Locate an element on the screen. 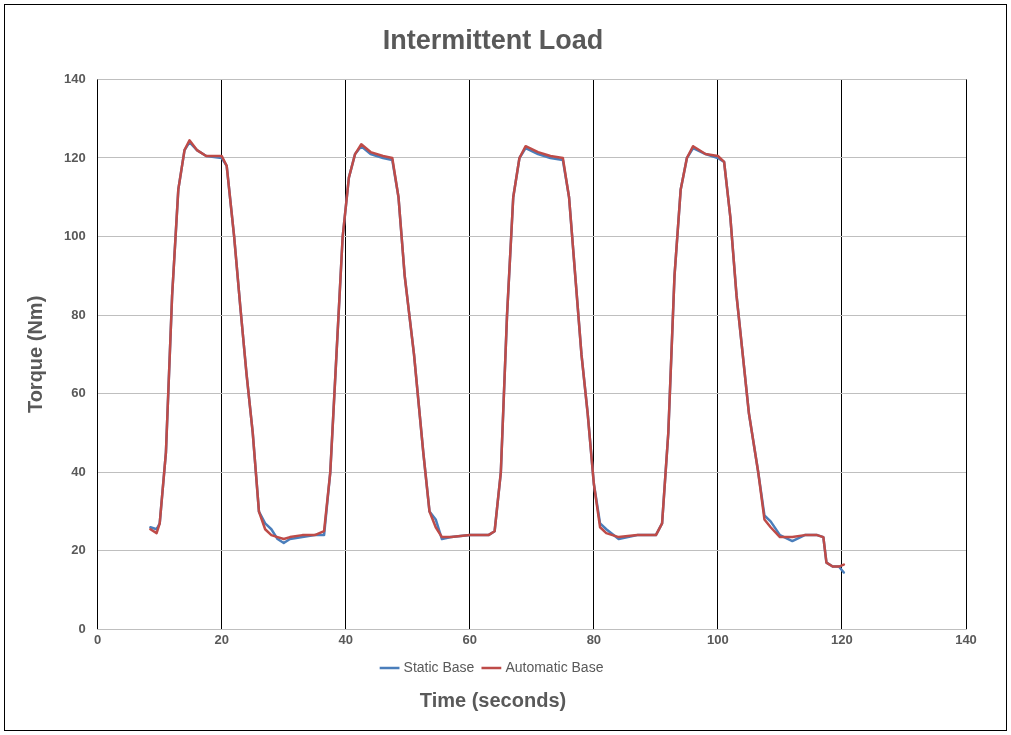  y-tick-label: 100 is located at coordinates (74, 236).